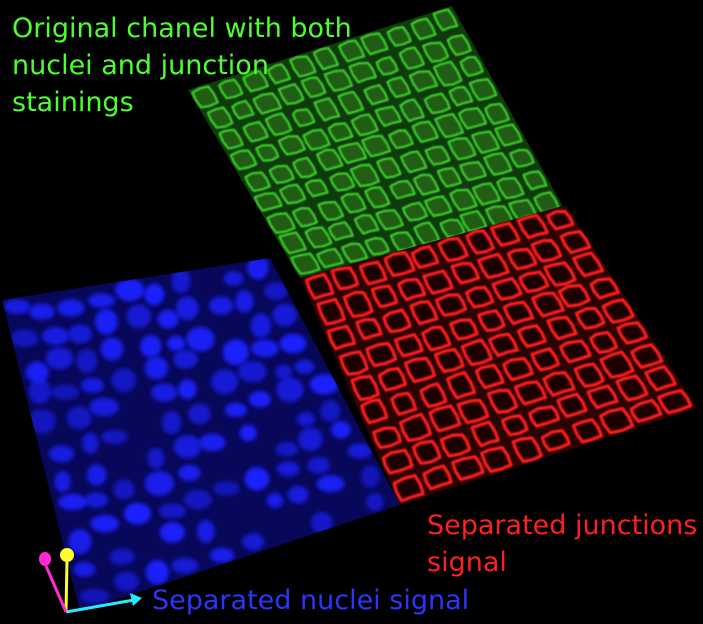 The image size is (703, 624). Describe the element at coordinates (100, 606) in the screenshot. I see `x-axis-line` at that location.